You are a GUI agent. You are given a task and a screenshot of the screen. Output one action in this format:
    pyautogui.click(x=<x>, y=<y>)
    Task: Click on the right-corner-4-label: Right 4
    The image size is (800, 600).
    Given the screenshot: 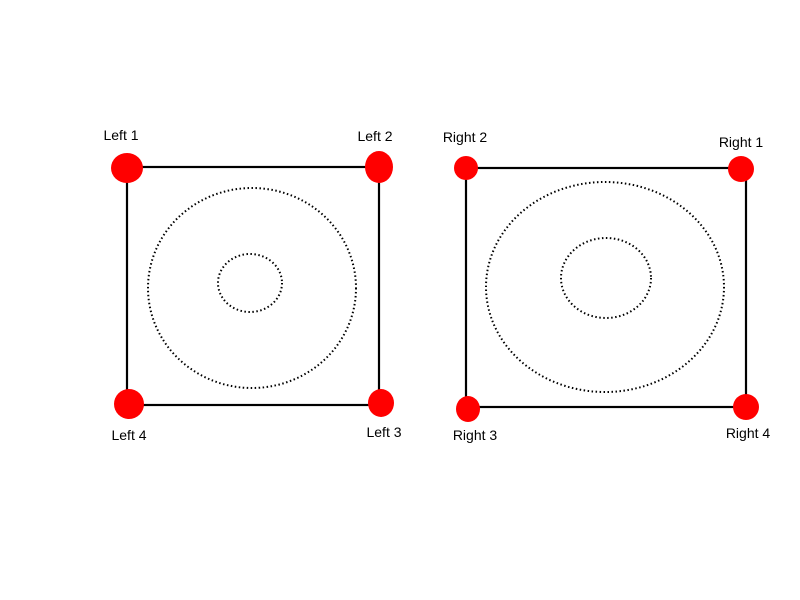 What is the action you would take?
    pyautogui.click(x=748, y=433)
    